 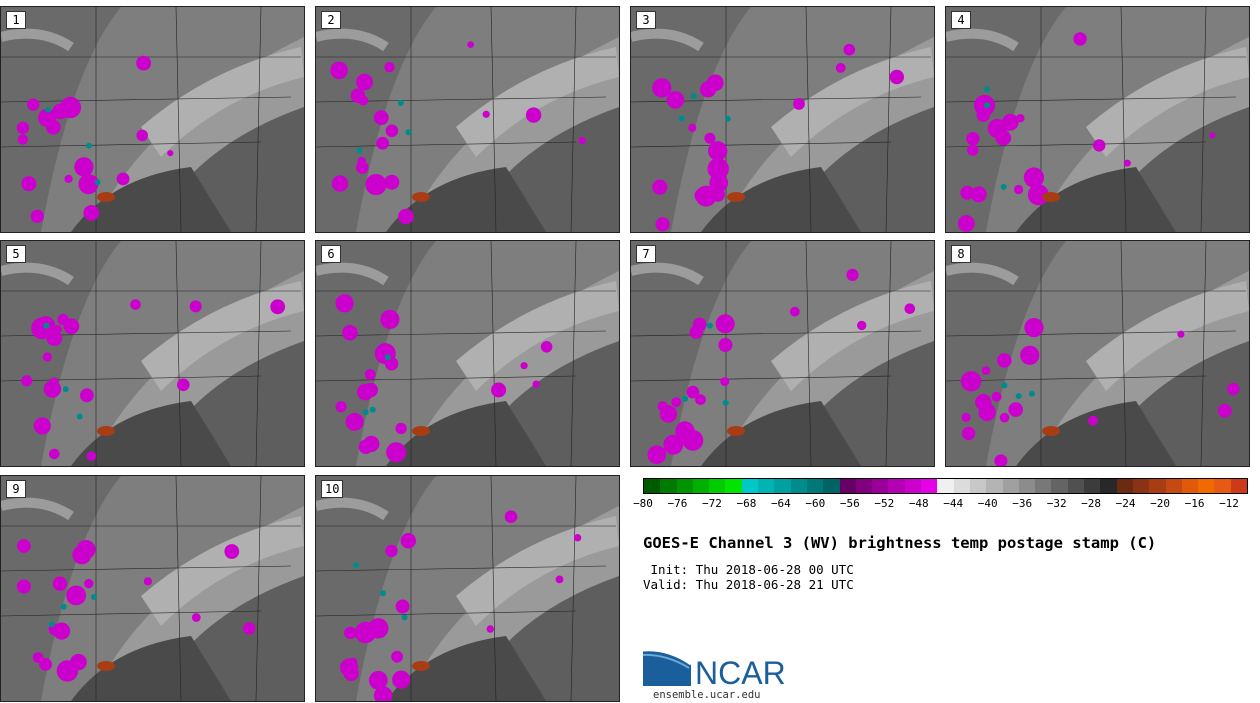 I want to click on map-panel: 8, so click(x=1097, y=353).